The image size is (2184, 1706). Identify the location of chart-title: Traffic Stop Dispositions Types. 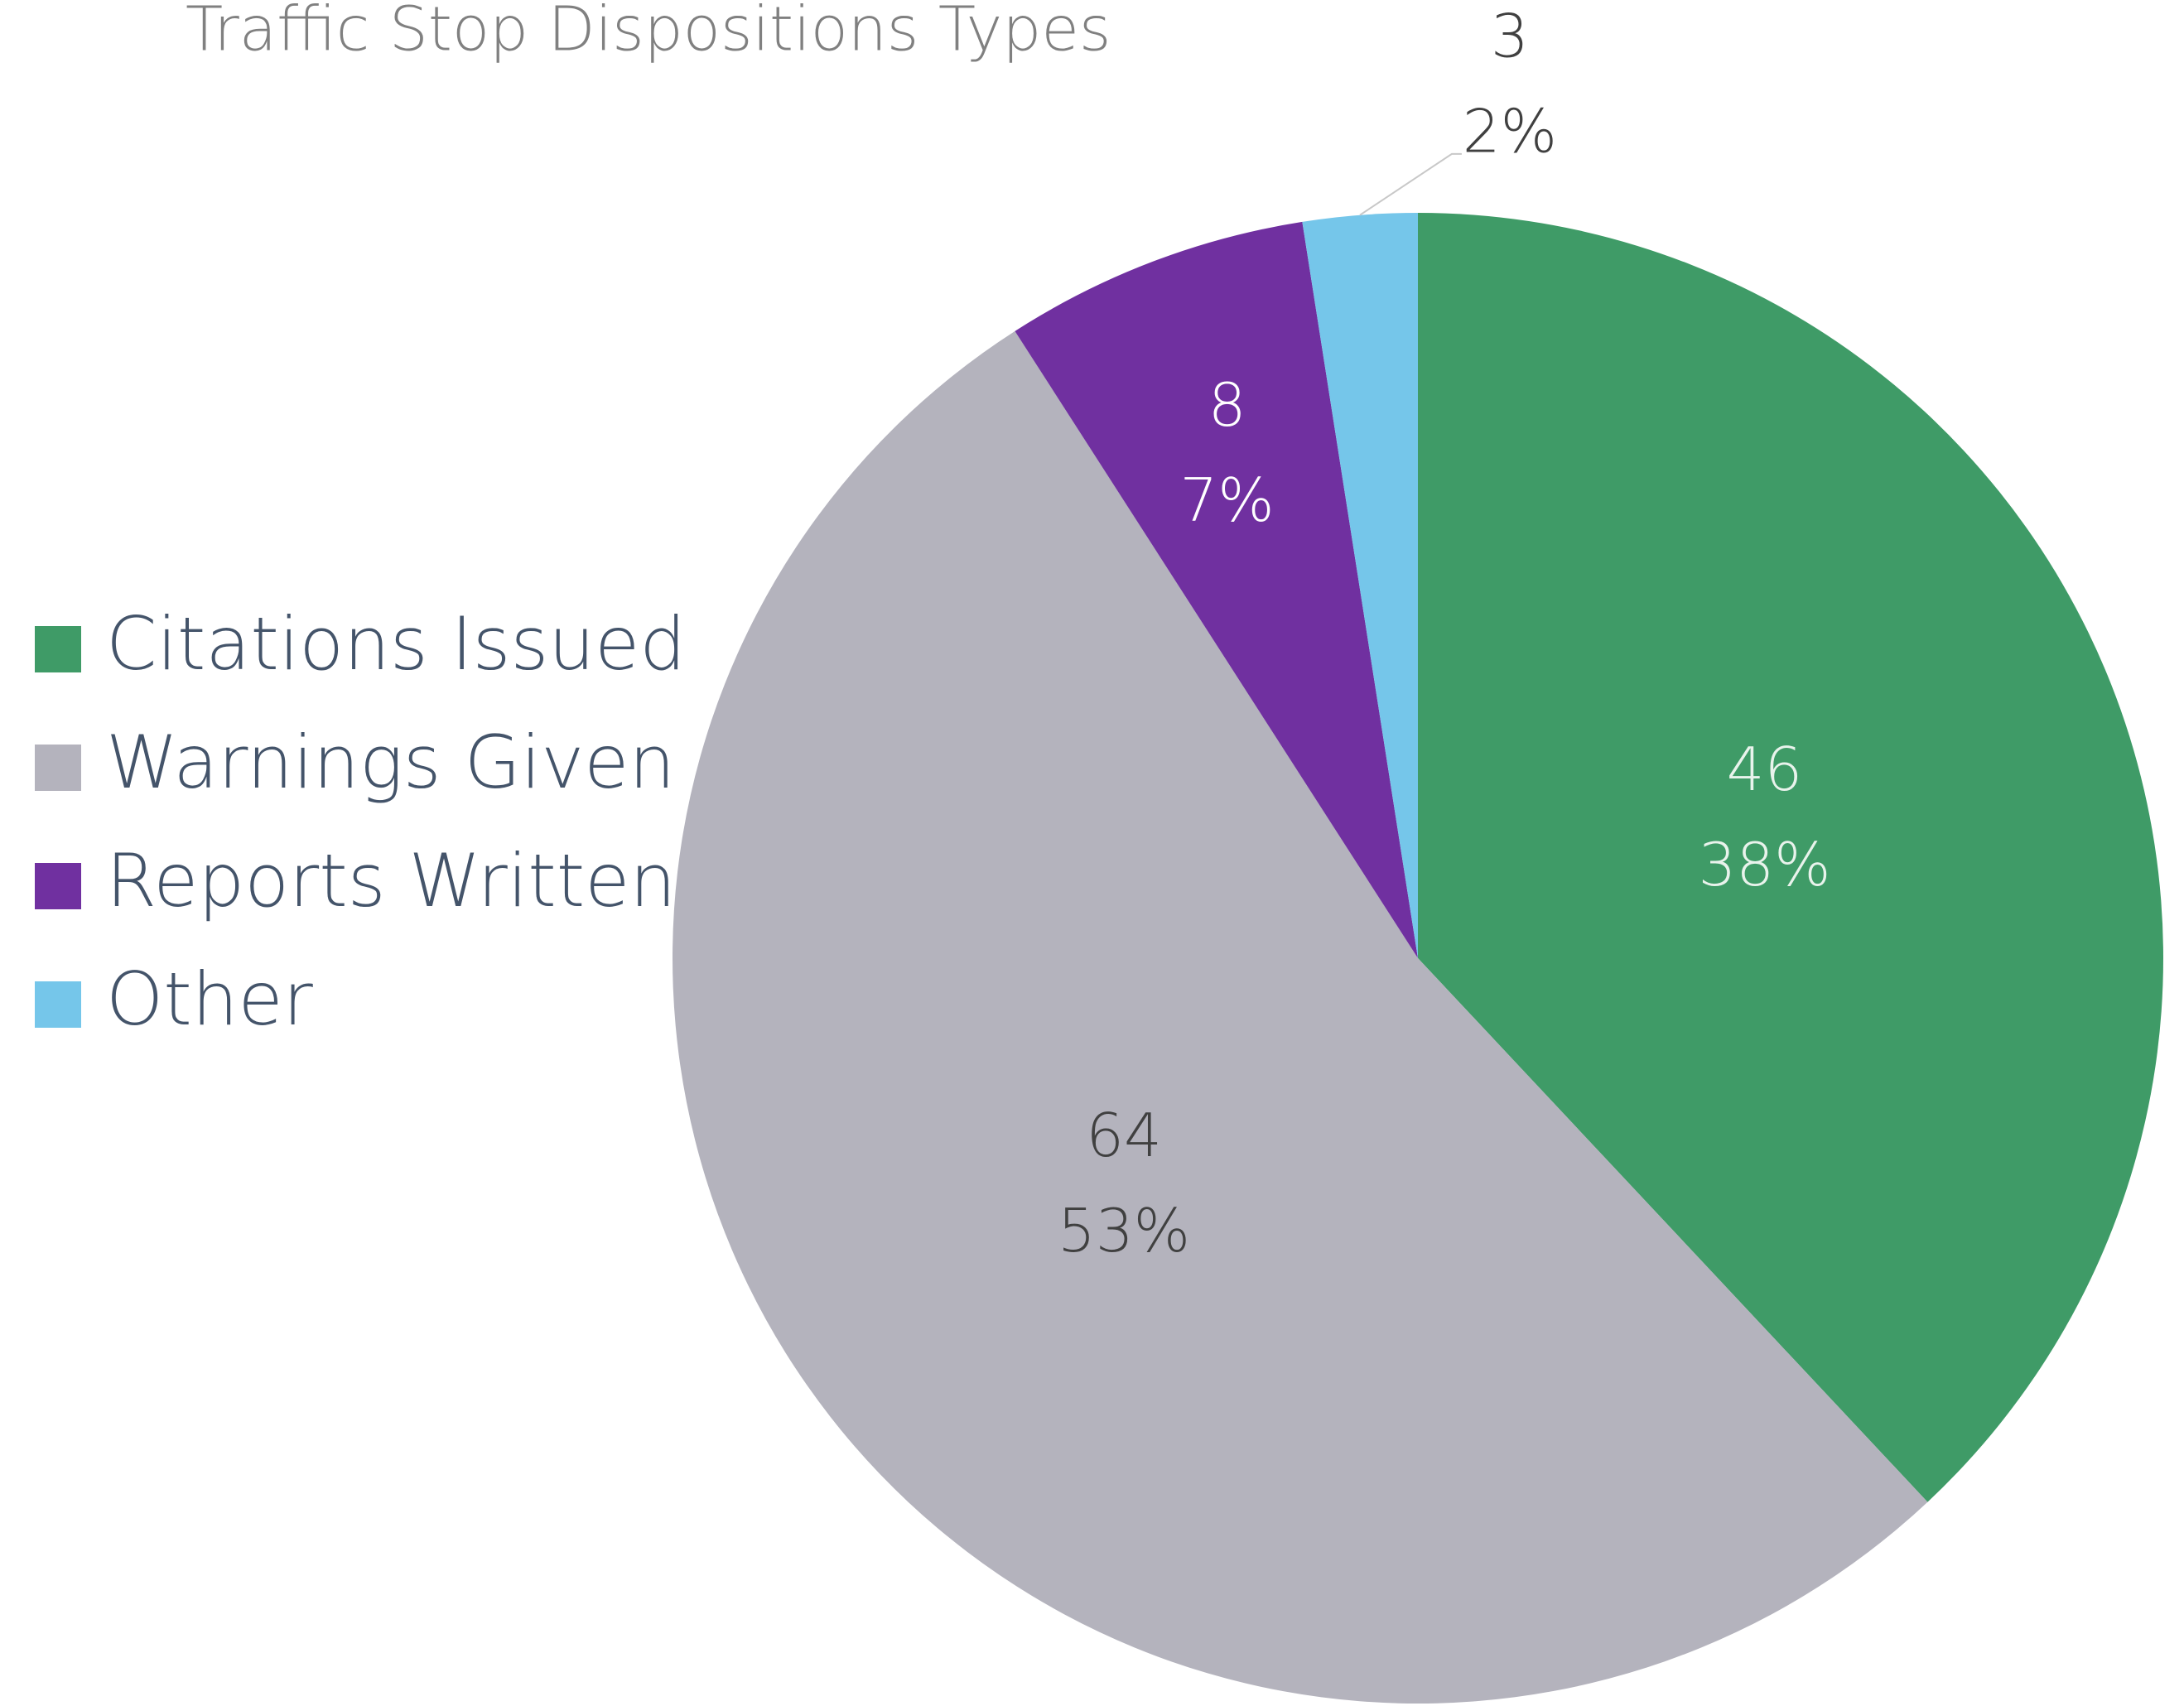
(648, 32).